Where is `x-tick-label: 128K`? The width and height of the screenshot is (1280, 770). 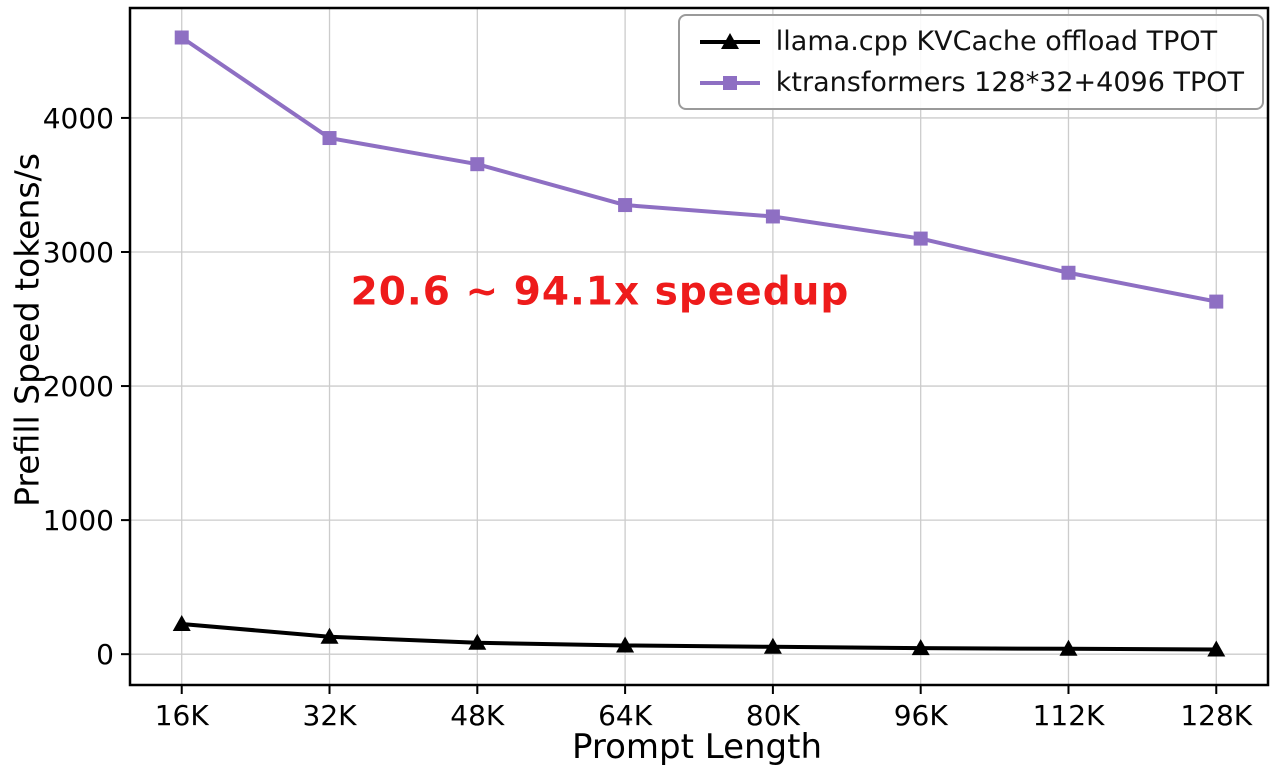
x-tick-label: 128K is located at coordinates (1216, 715).